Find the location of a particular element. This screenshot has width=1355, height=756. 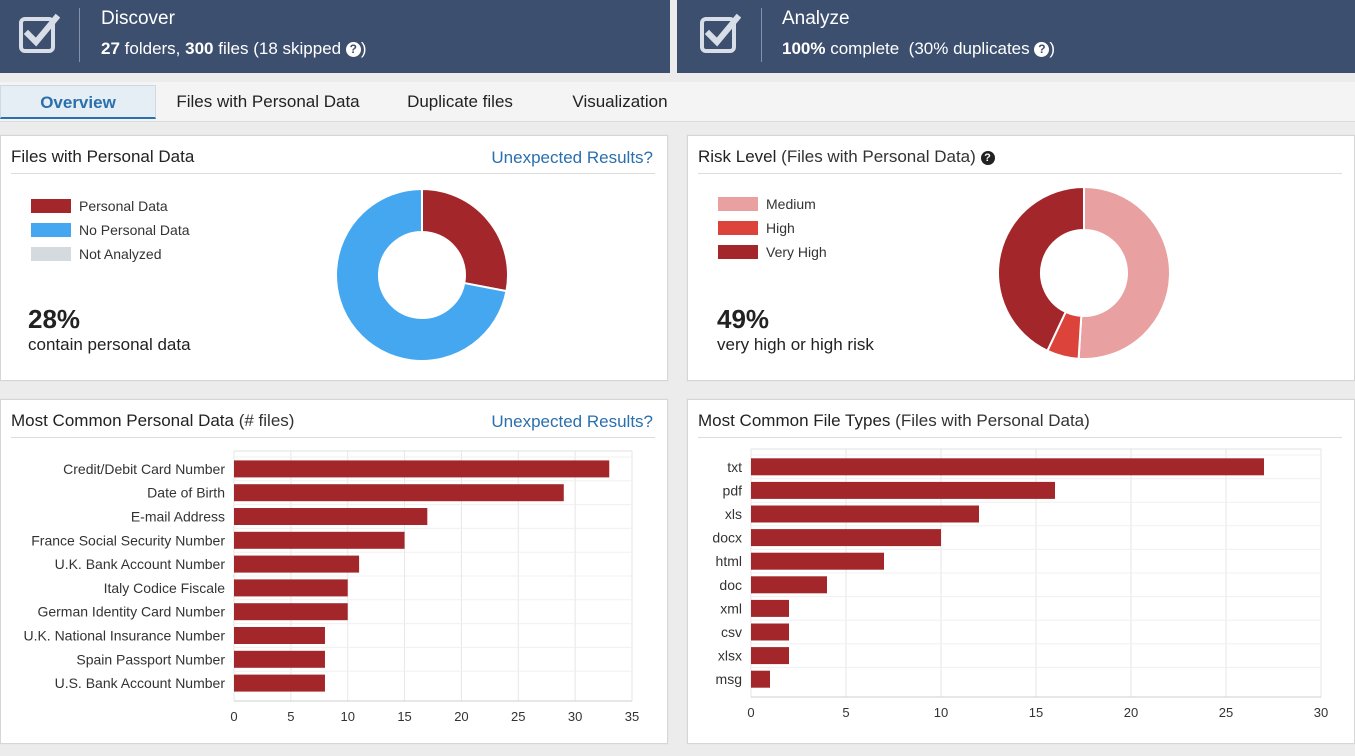

slice-very-high is located at coordinates (1041, 269).